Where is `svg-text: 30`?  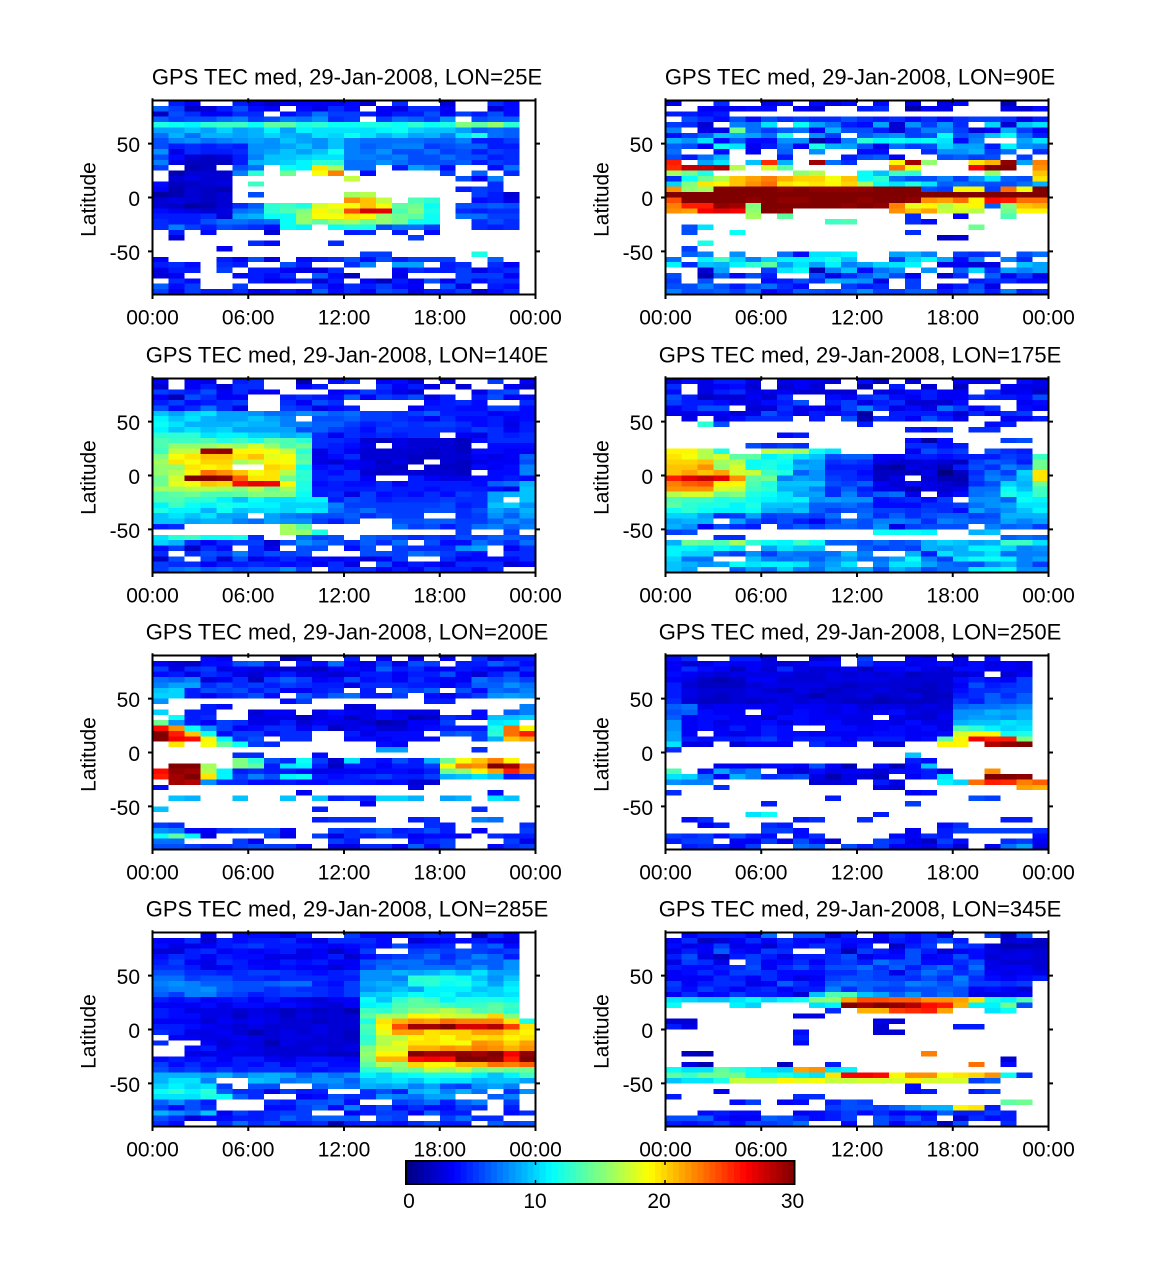
svg-text: 30 is located at coordinates (792, 1201).